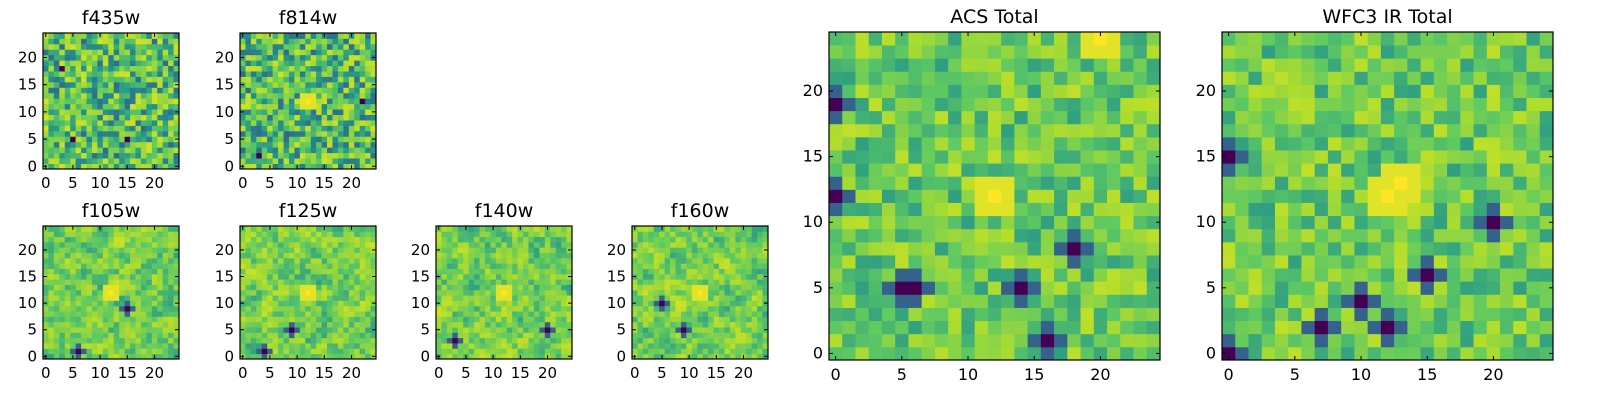 This screenshot has width=1600, height=400. Describe the element at coordinates (662, 373) in the screenshot. I see `x-tick-label: 5` at that location.